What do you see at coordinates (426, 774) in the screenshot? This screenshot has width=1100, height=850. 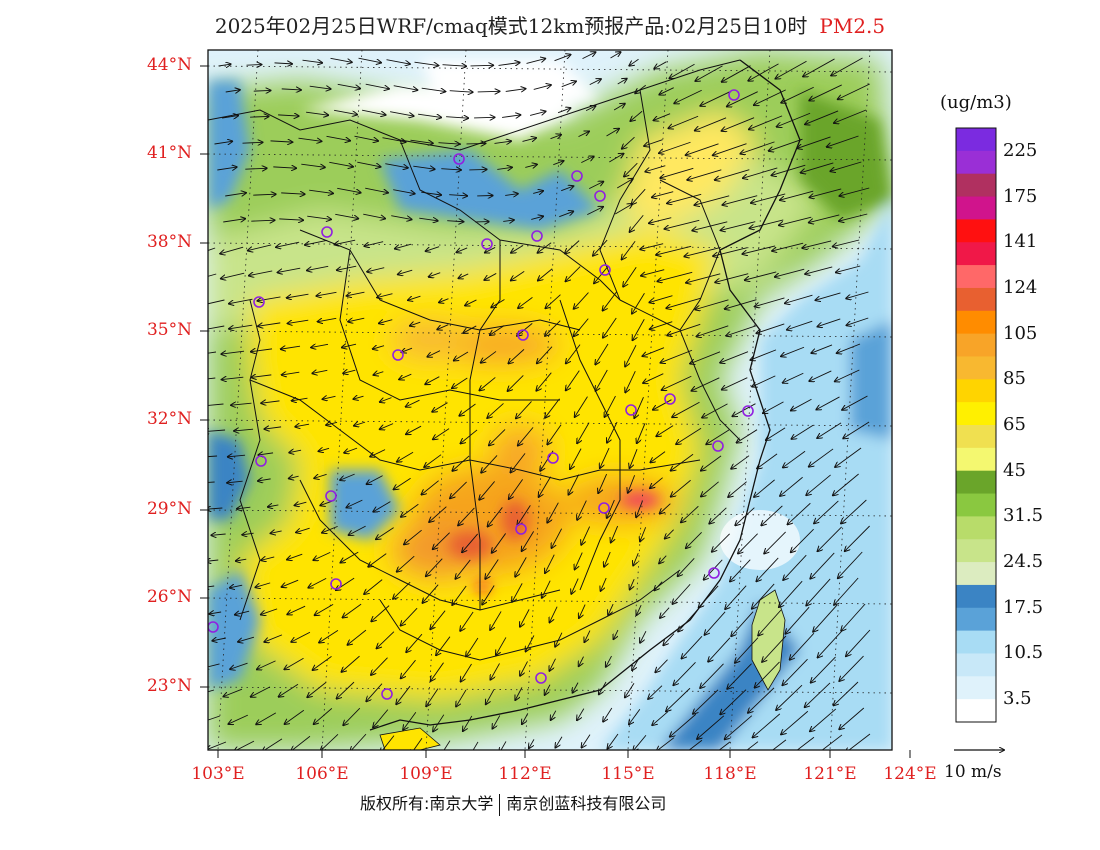 I see `lon-label: 109°E` at bounding box center [426, 774].